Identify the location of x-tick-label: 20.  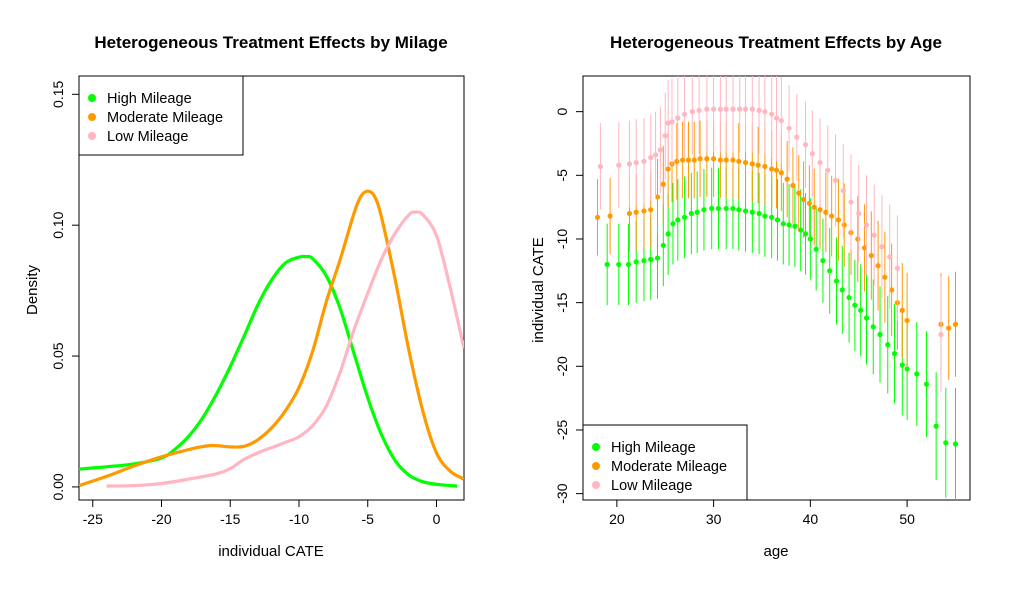
(617, 519).